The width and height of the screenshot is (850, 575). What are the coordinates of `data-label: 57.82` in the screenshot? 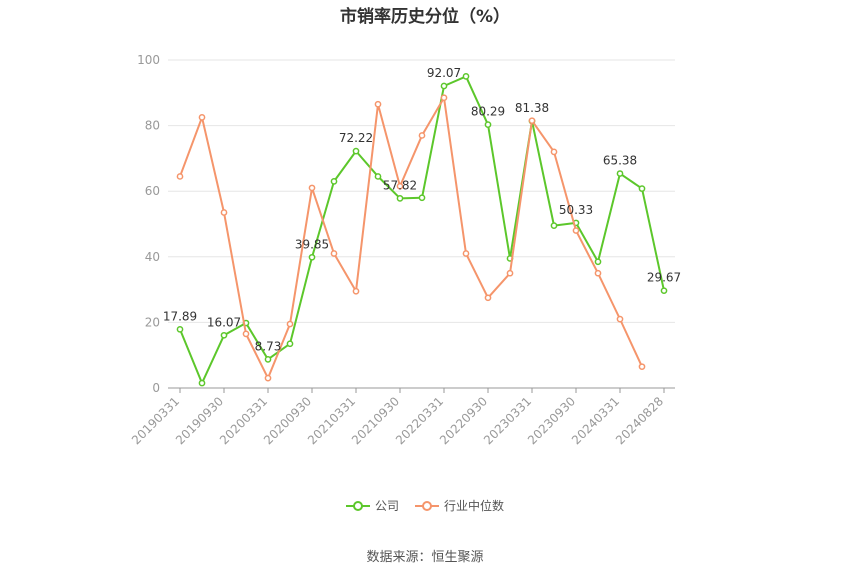 It's located at (400, 185).